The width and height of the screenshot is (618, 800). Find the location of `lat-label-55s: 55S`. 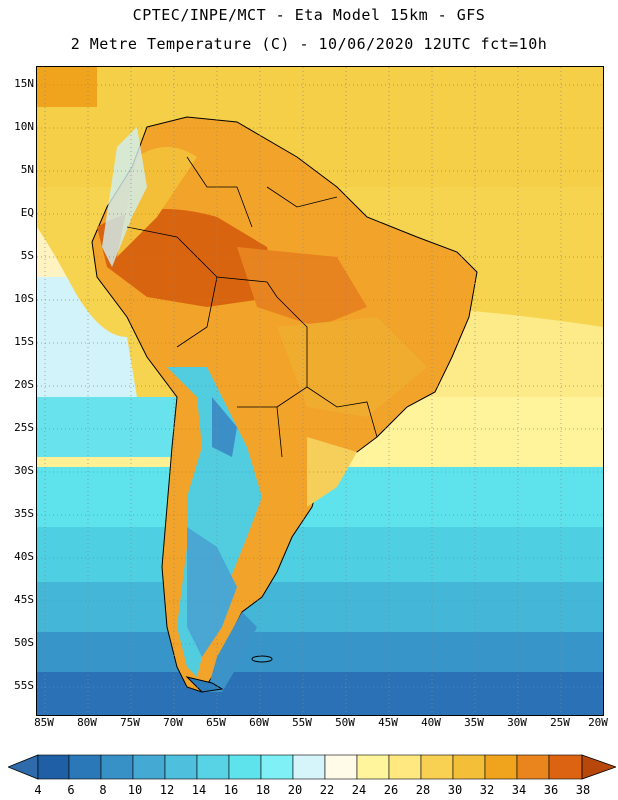

lat-label-55s: 55S is located at coordinates (24, 685).